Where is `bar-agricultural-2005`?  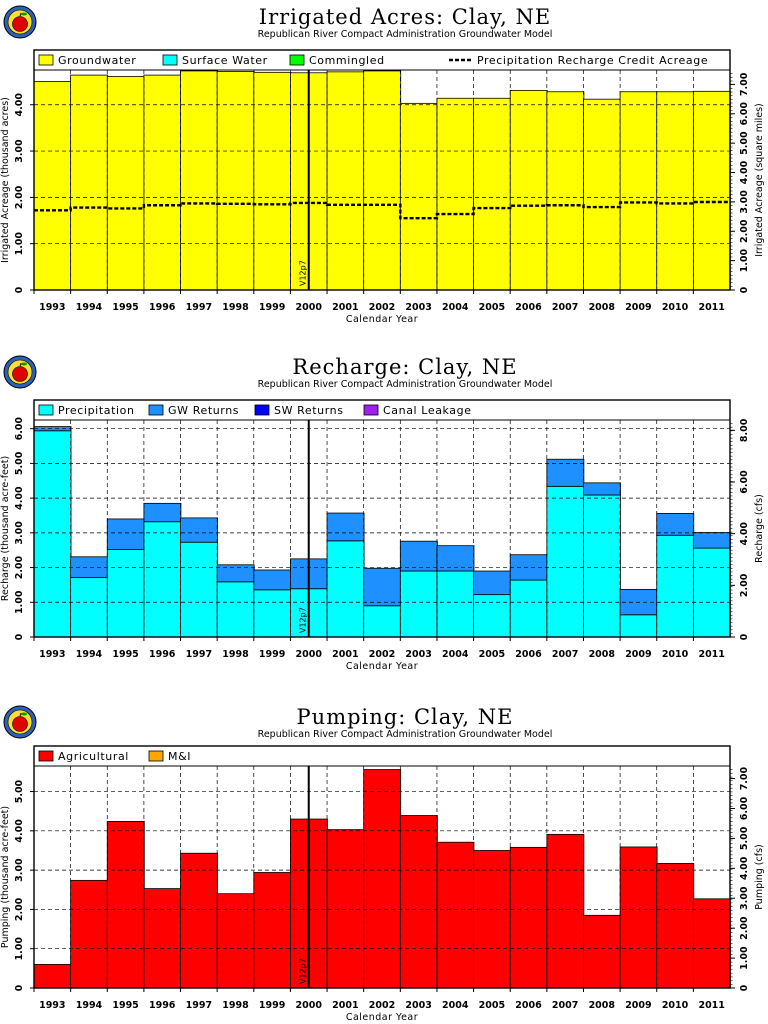
bar-agricultural-2005 is located at coordinates (492, 919).